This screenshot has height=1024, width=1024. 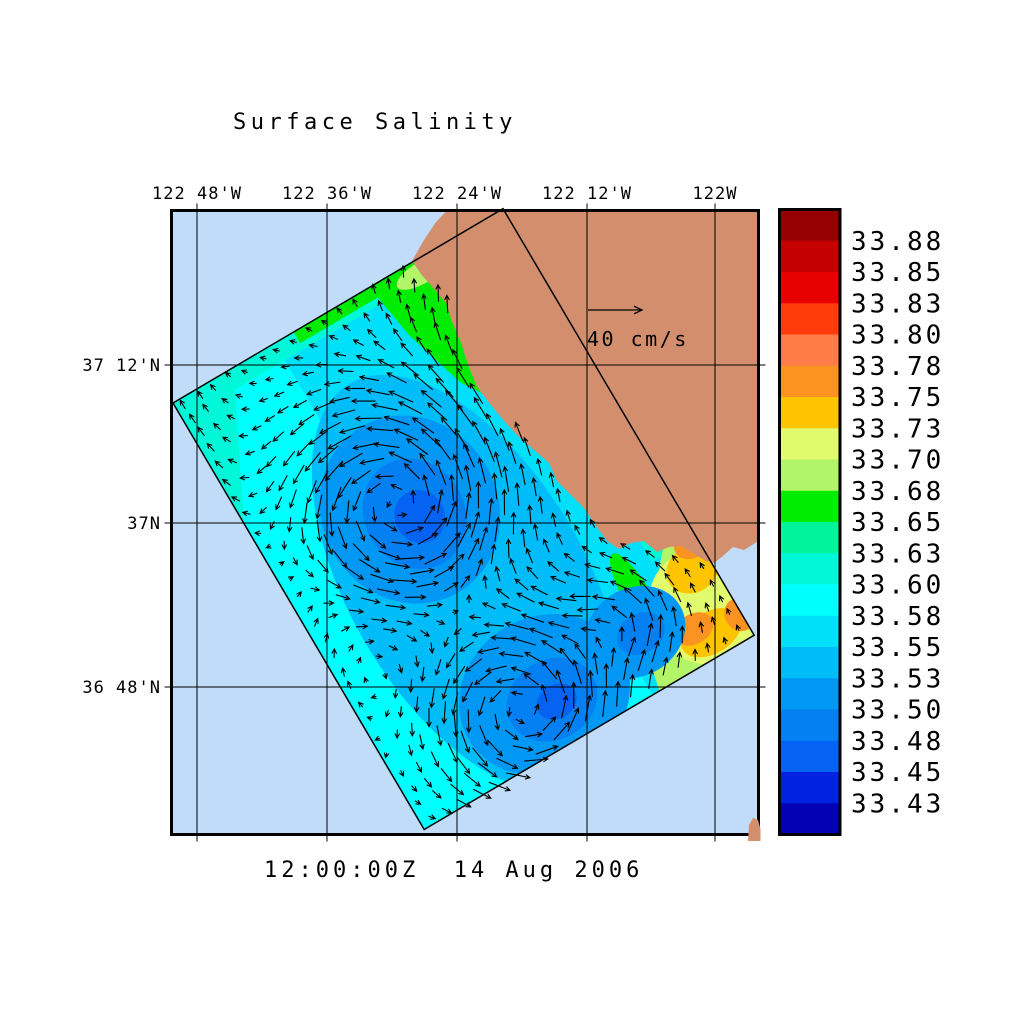 I want to click on timestamp-label: 12:00:00Z 14 Aug 2006, so click(x=454, y=870).